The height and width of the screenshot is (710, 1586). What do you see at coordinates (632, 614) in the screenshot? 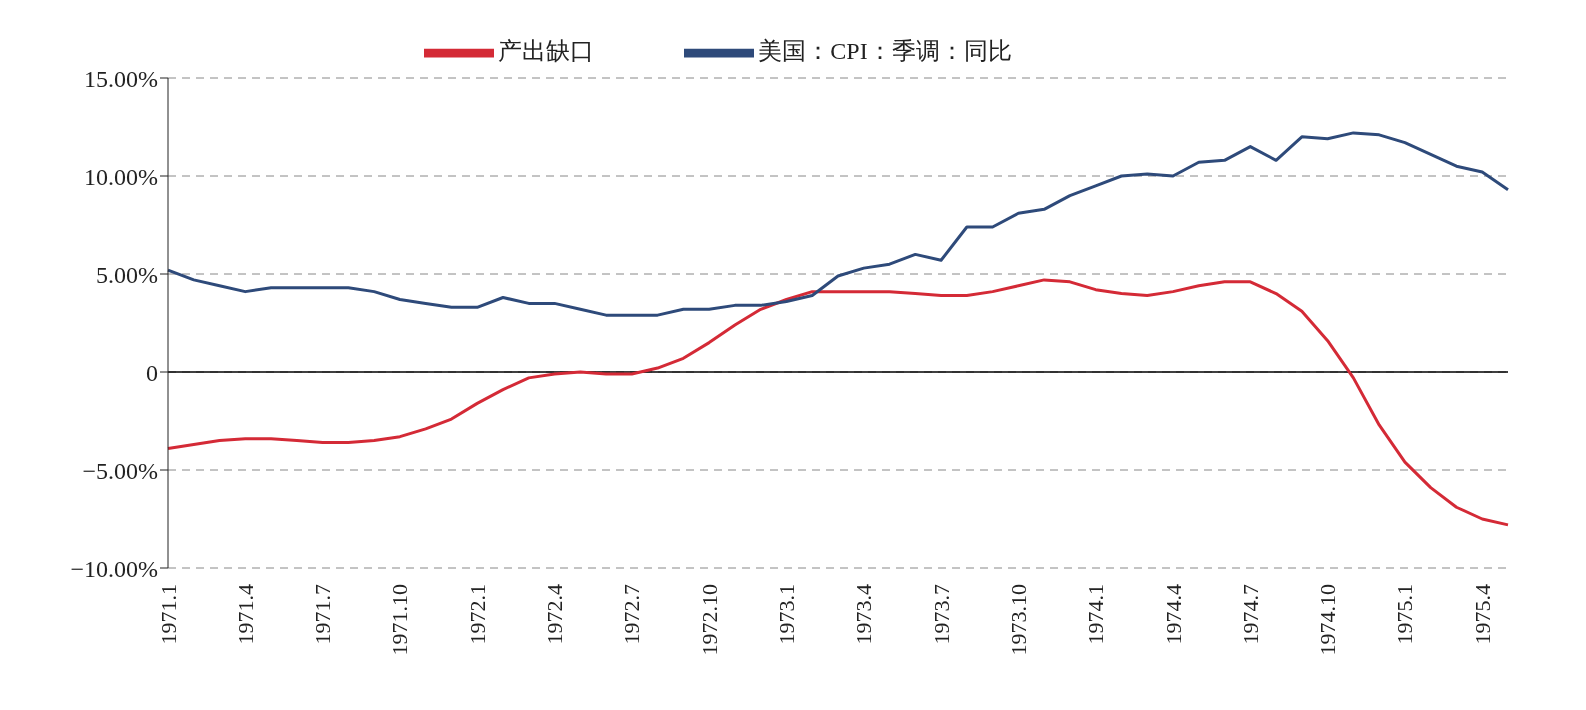
I see `x-tick-label: 1972.7` at bounding box center [632, 614].